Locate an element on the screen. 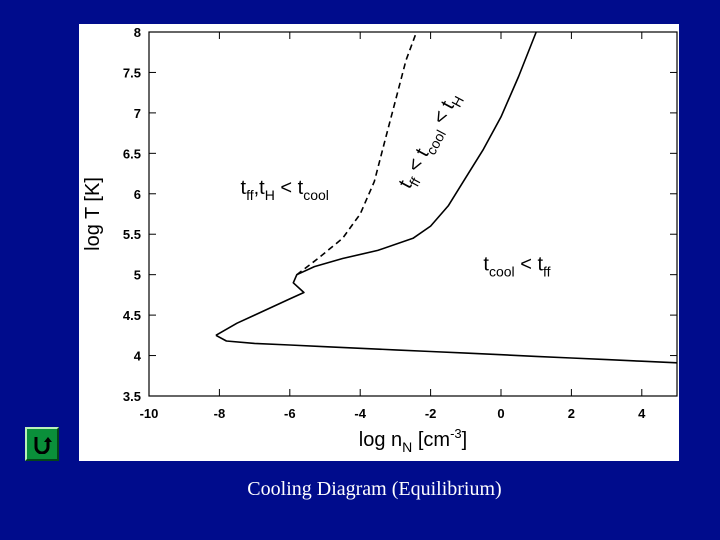  region-annotation-3: tff < tcool < tH is located at coordinates (430, 140).